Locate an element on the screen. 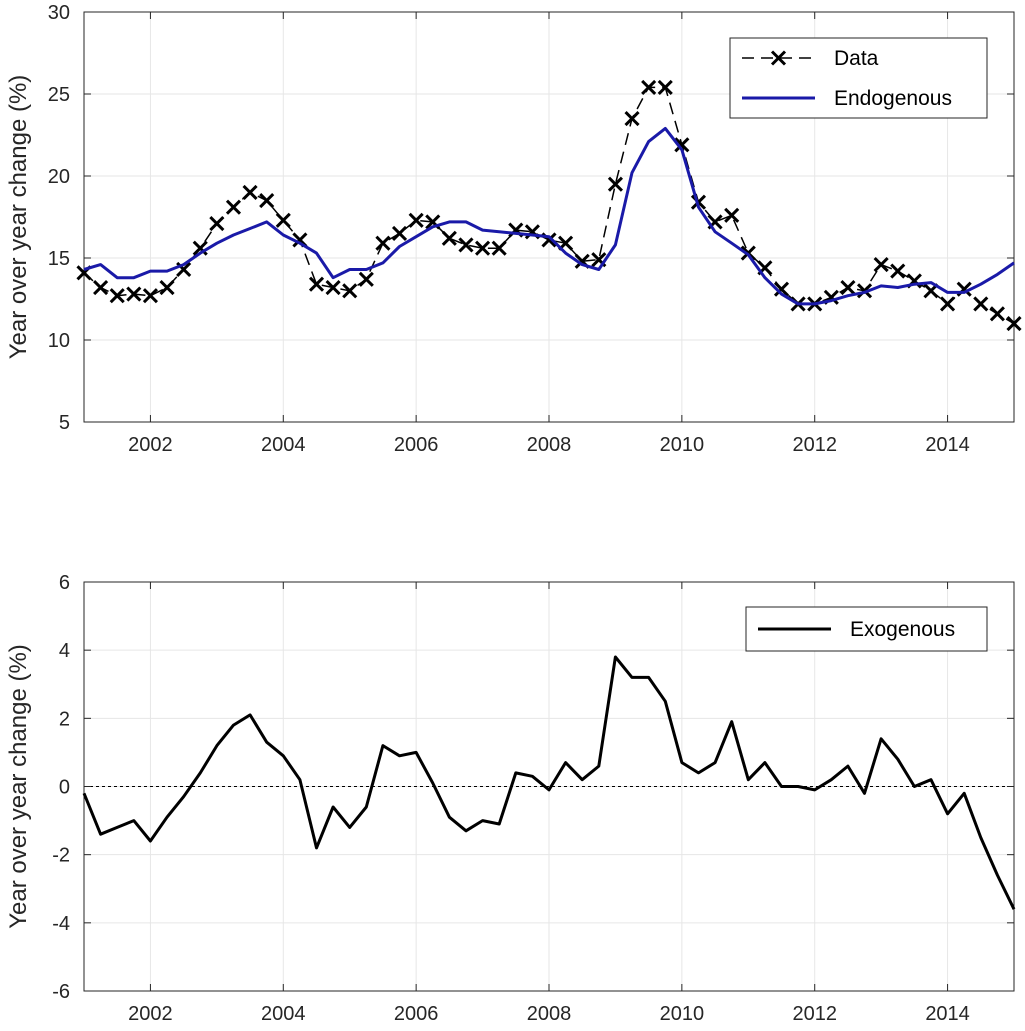 This screenshot has height=1031, width=1025. legend-label: Endogenous is located at coordinates (893, 98).